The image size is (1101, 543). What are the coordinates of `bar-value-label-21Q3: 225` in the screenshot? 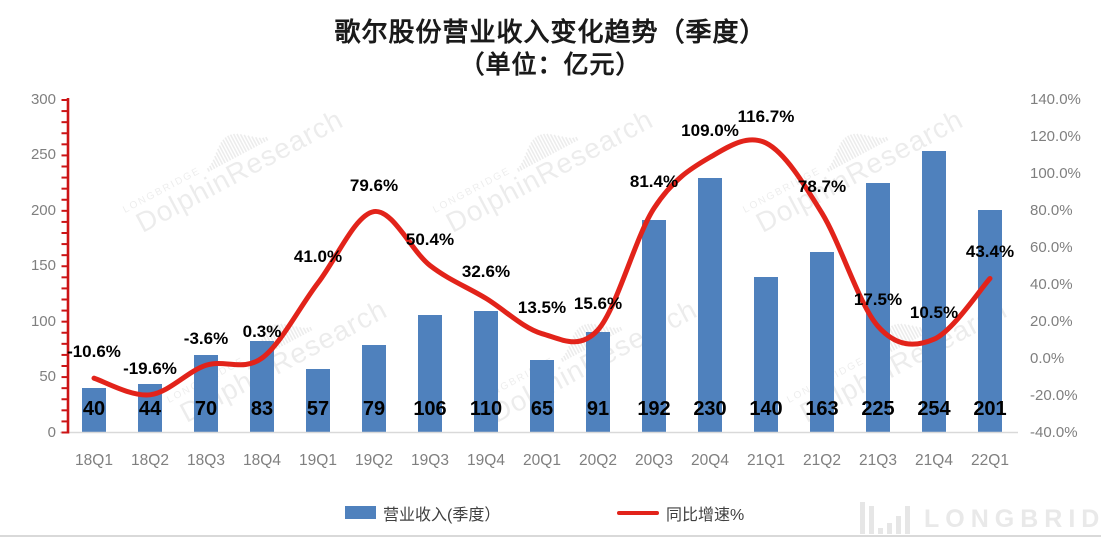 It's located at (878, 409).